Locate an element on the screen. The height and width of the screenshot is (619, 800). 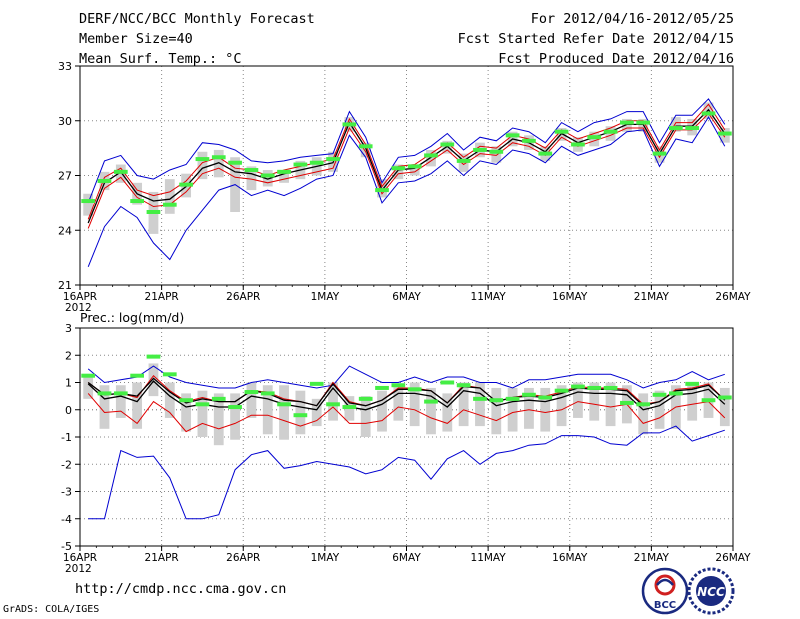
y-tick-label: -2 is located at coordinates (66, 464).